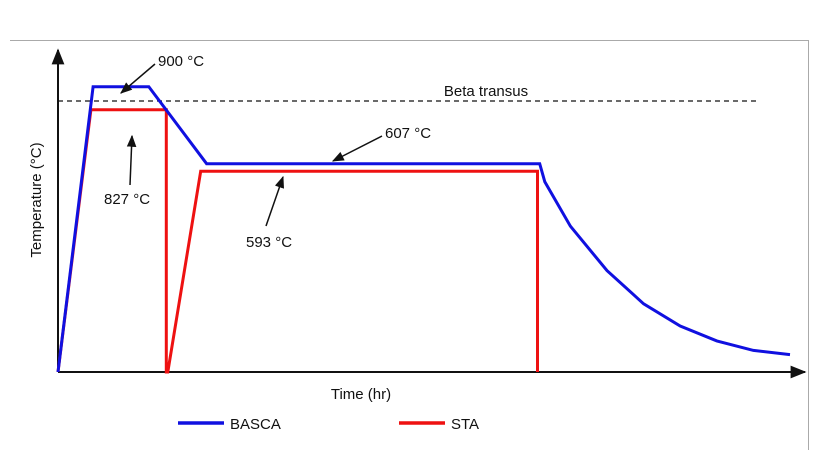 The width and height of the screenshot is (820, 462). Describe the element at coordinates (170, 61) in the screenshot. I see `annotation-900c-value: 900` at that location.